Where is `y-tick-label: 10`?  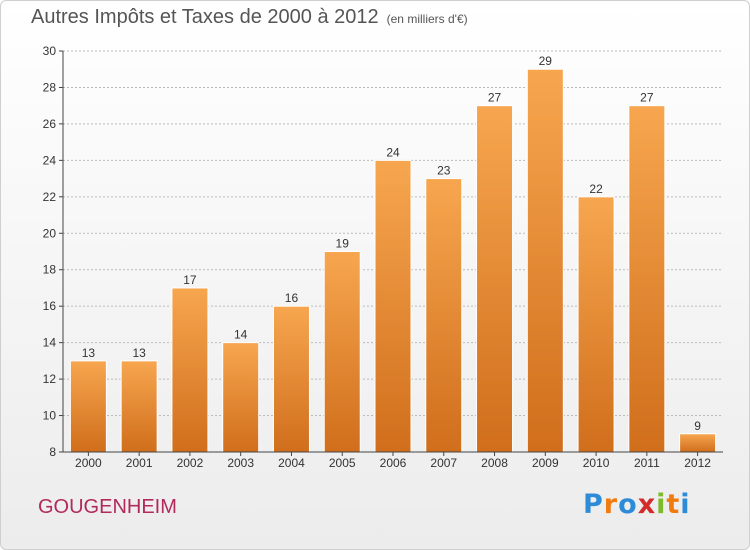
y-tick-label: 10 is located at coordinates (50, 416).